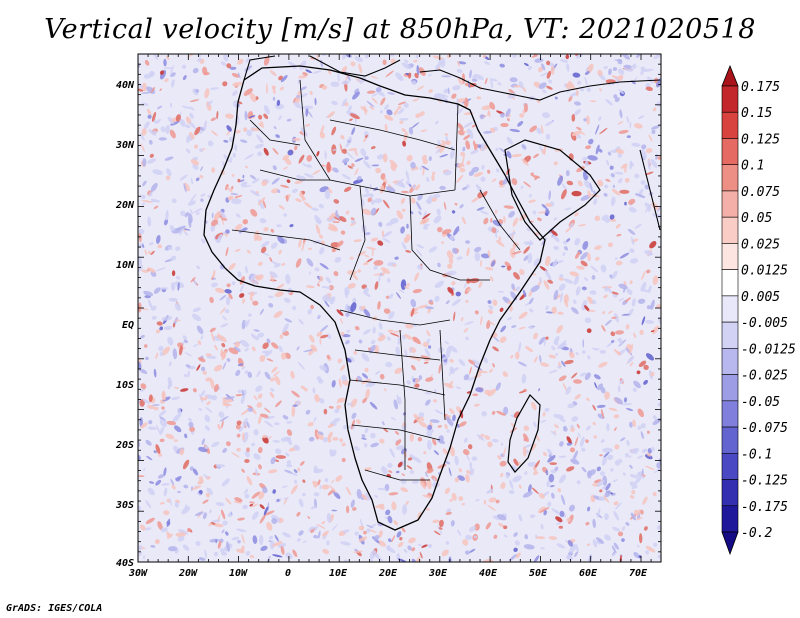 The height and width of the screenshot is (618, 800). What do you see at coordinates (764, 376) in the screenshot?
I see `colorbar-level-label: -0.025` at bounding box center [764, 376].